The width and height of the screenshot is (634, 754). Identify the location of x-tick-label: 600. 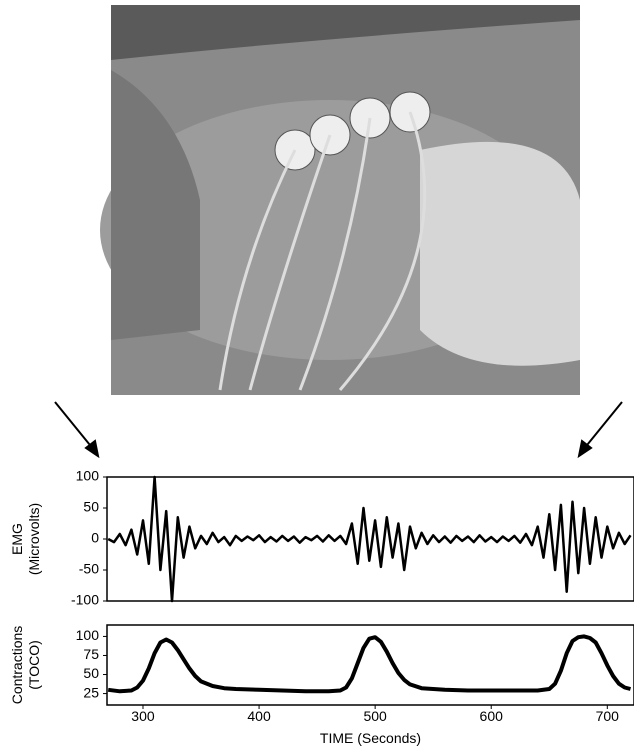
(492, 716).